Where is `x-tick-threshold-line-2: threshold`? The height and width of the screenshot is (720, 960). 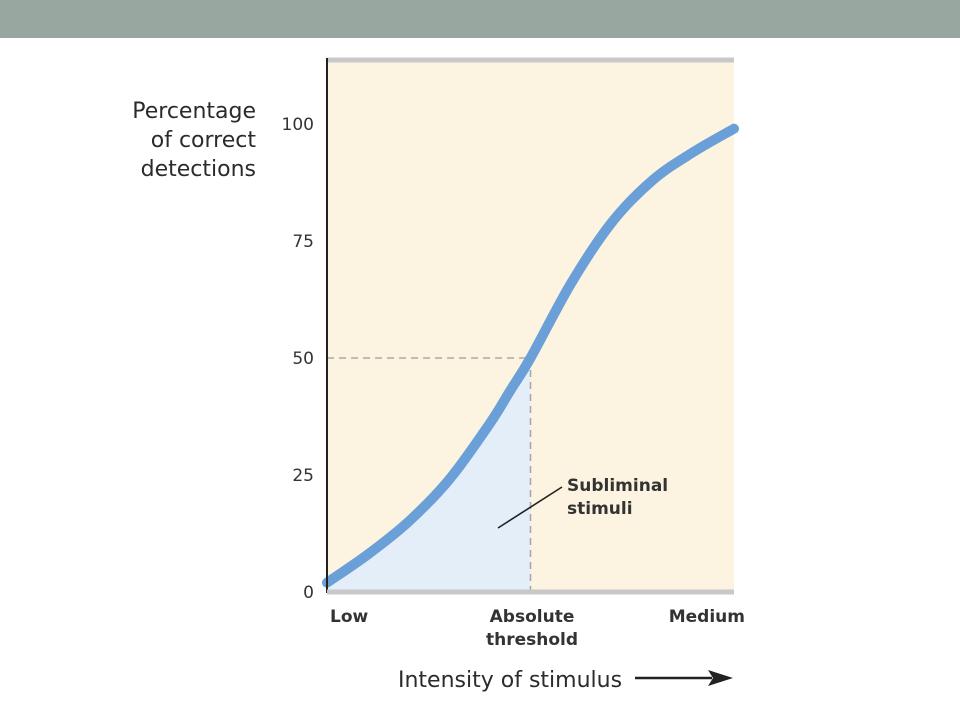 x-tick-threshold-line-2: threshold is located at coordinates (532, 640).